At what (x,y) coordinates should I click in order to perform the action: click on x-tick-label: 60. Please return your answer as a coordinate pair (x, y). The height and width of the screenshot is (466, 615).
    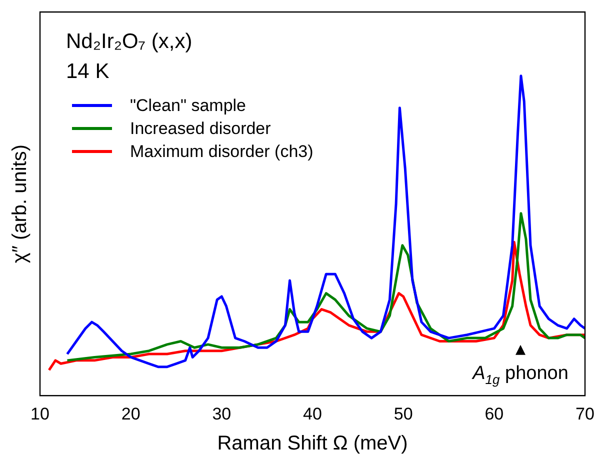
    Looking at the image, I should click on (494, 414).